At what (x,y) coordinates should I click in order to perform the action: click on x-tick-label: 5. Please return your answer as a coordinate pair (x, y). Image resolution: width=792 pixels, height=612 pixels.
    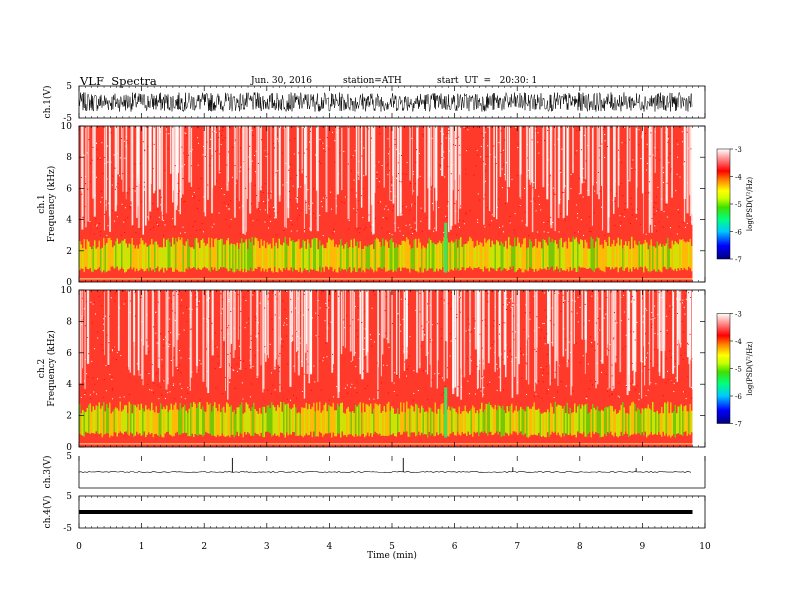
    Looking at the image, I should click on (392, 547).